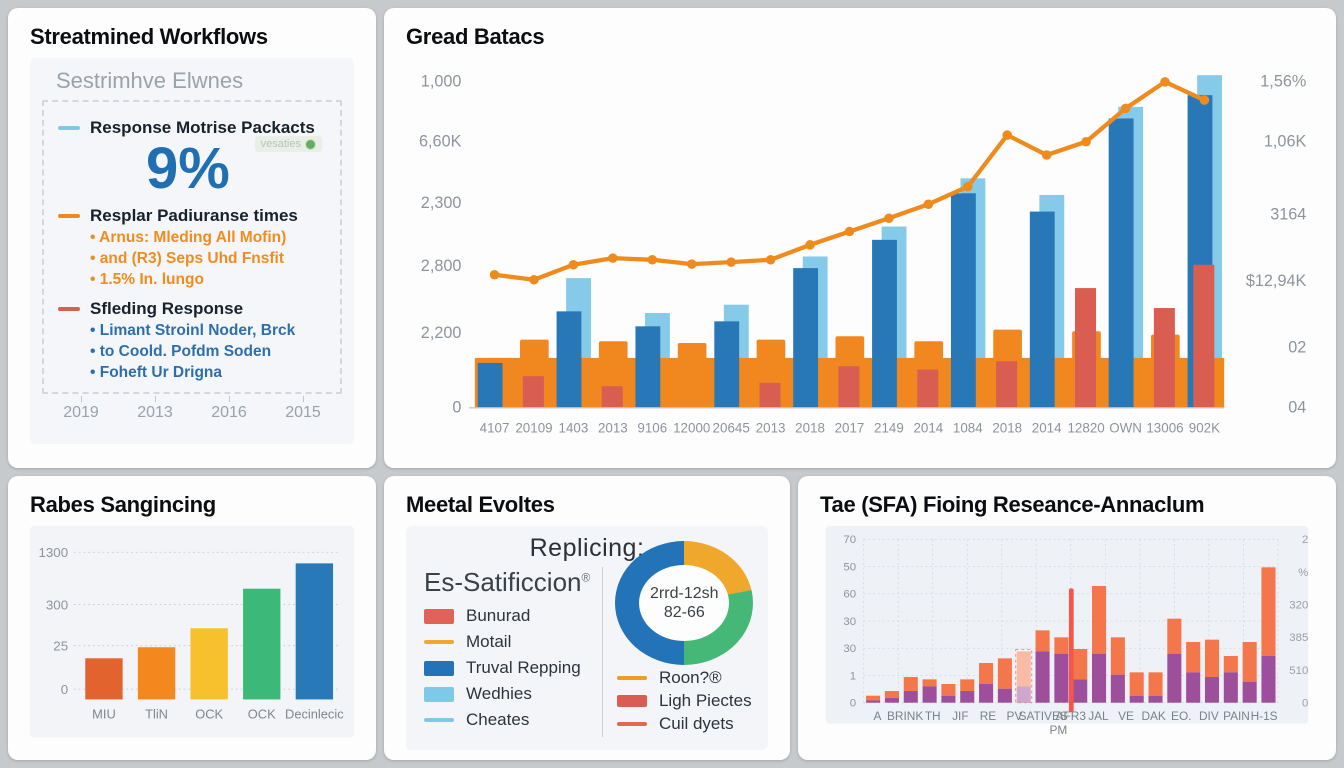 This screenshot has height=768, width=1344. I want to click on x-tick-label: AFR3, so click(1071, 716).